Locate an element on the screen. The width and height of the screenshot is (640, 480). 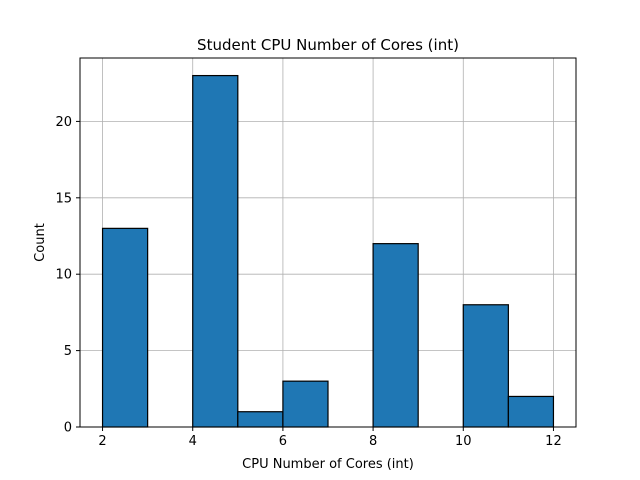
x-tick-label: 8 is located at coordinates (373, 441).